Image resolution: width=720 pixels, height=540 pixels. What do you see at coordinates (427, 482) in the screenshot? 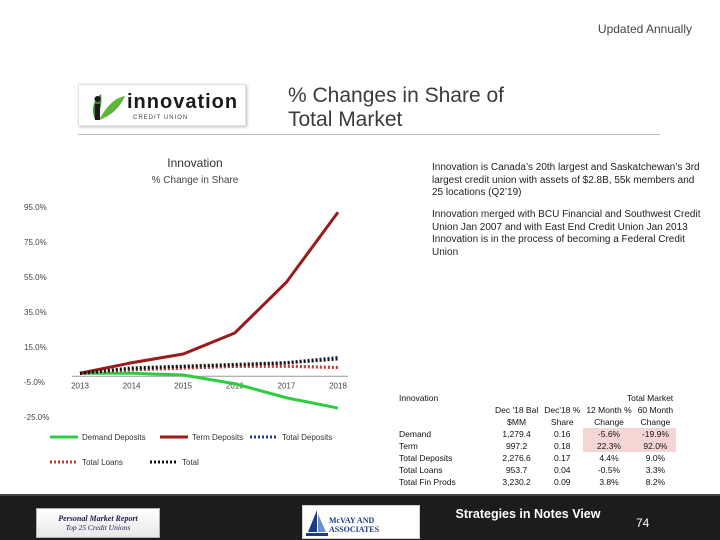
I see `cell-label: Total Fin Prods` at bounding box center [427, 482].